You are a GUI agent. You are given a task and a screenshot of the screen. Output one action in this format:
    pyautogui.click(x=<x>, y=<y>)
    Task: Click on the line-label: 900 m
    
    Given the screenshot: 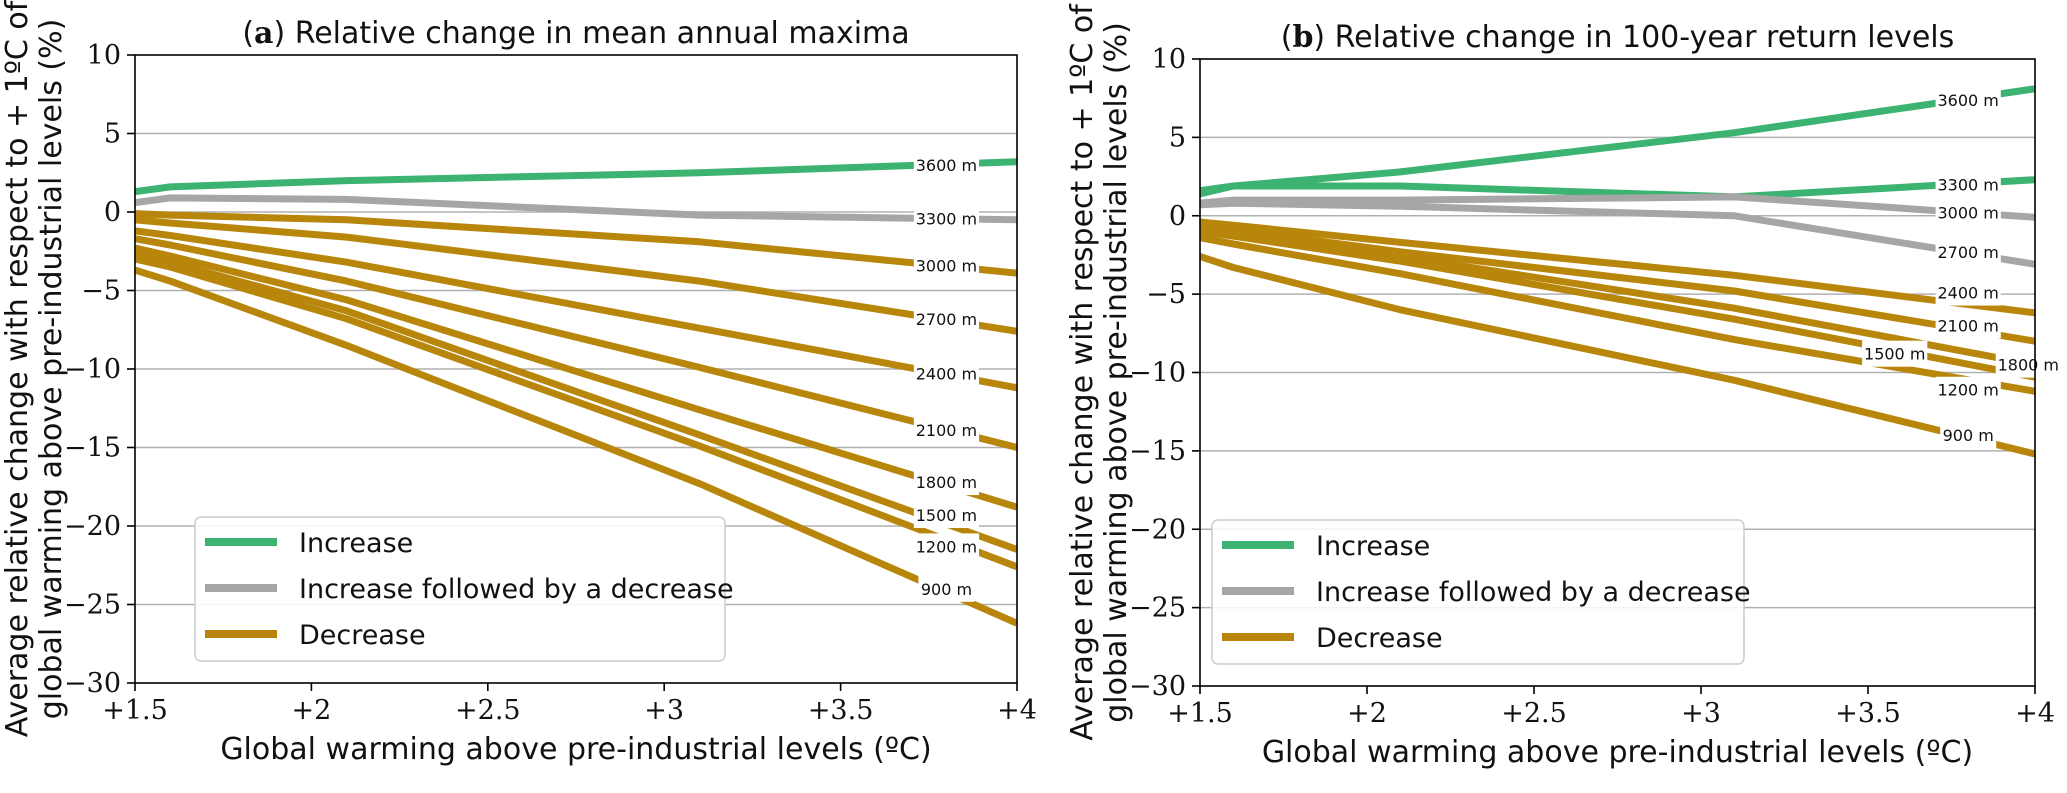 What is the action you would take?
    pyautogui.click(x=1968, y=435)
    